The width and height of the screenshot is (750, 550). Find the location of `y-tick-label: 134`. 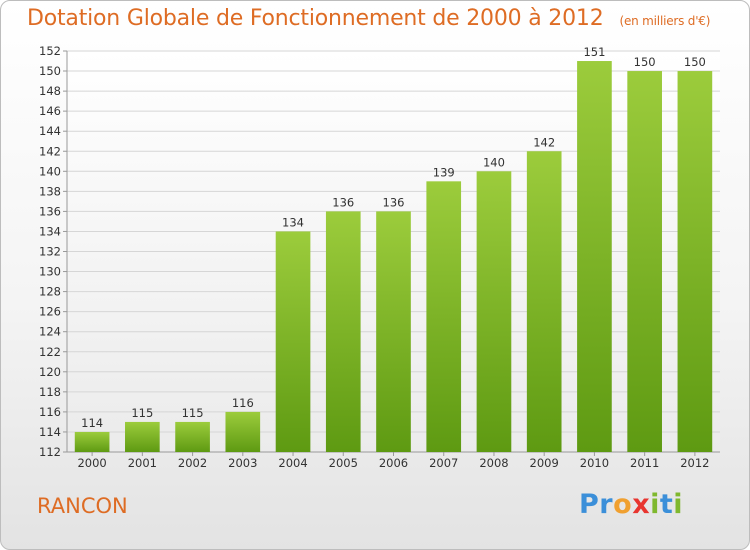

y-tick-label: 134 is located at coordinates (50, 231).